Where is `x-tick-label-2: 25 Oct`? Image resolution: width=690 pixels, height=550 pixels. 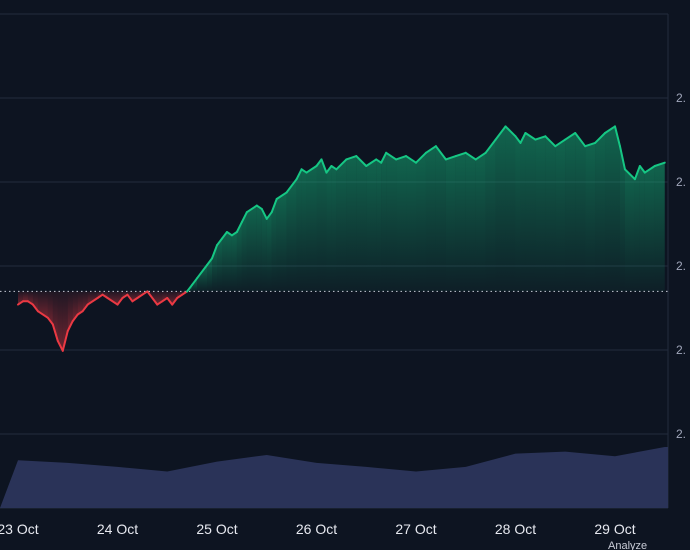 x-tick-label-2: 25 Oct is located at coordinates (216, 529).